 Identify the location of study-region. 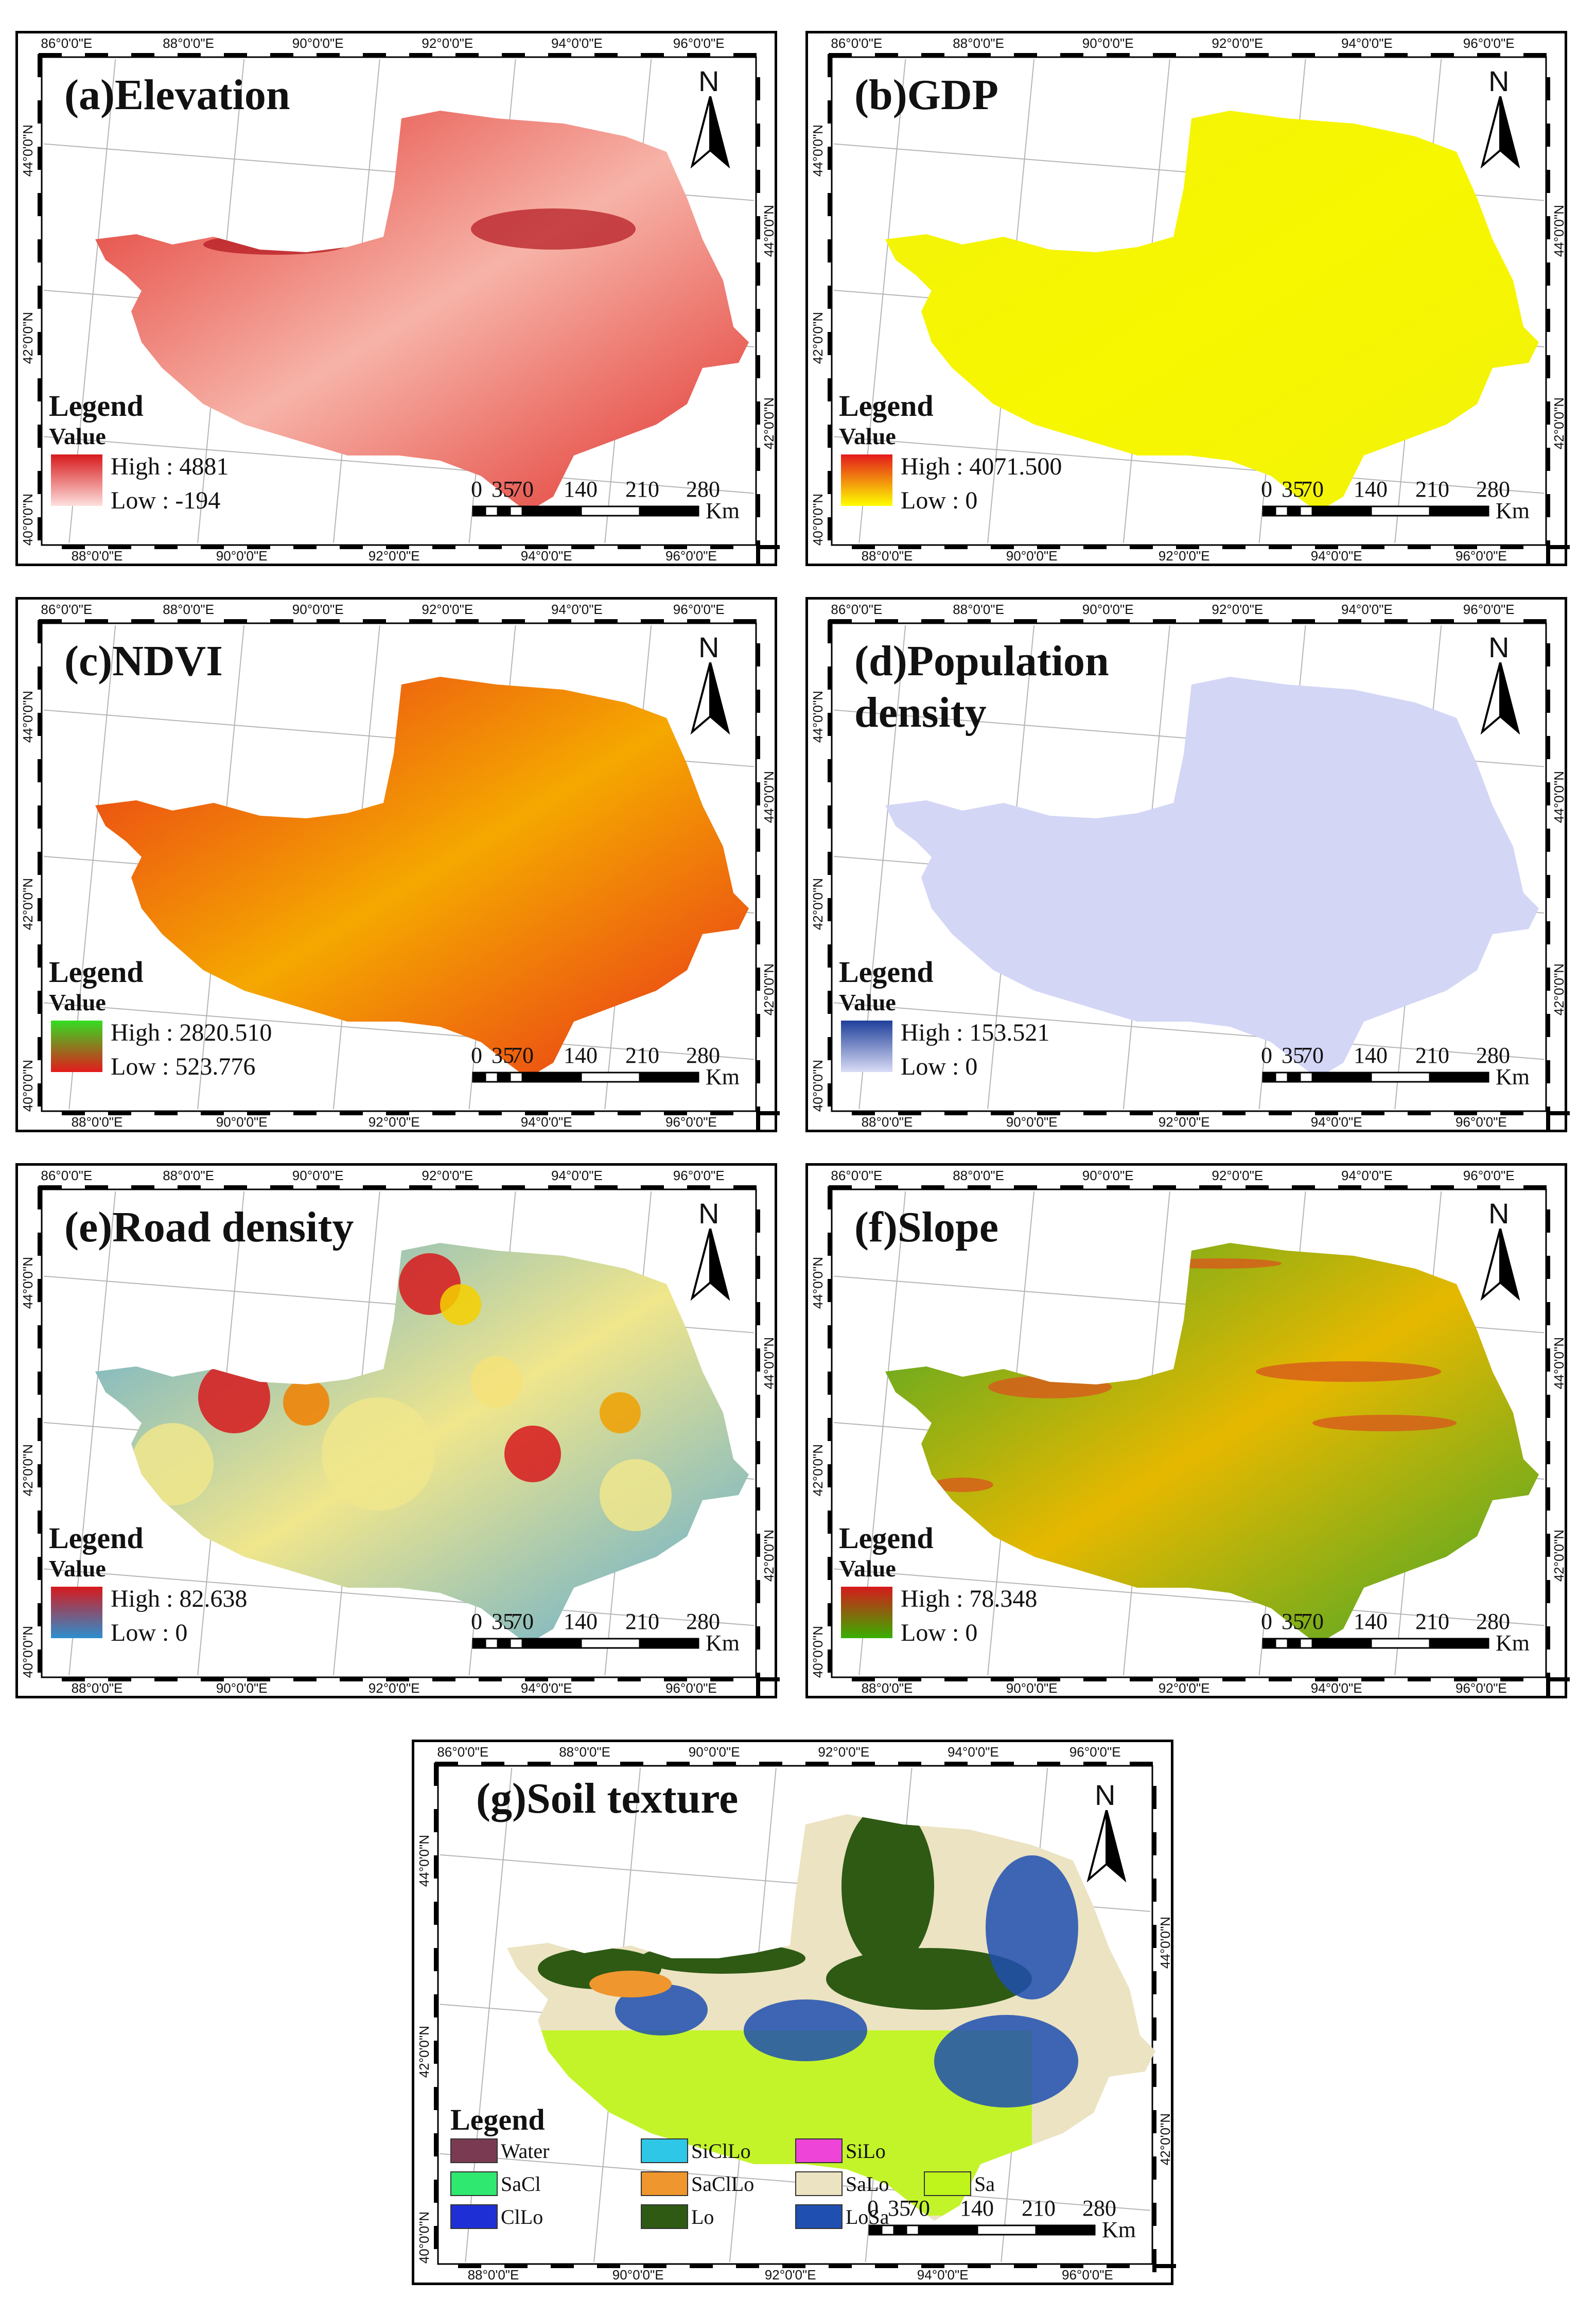
(422, 877).